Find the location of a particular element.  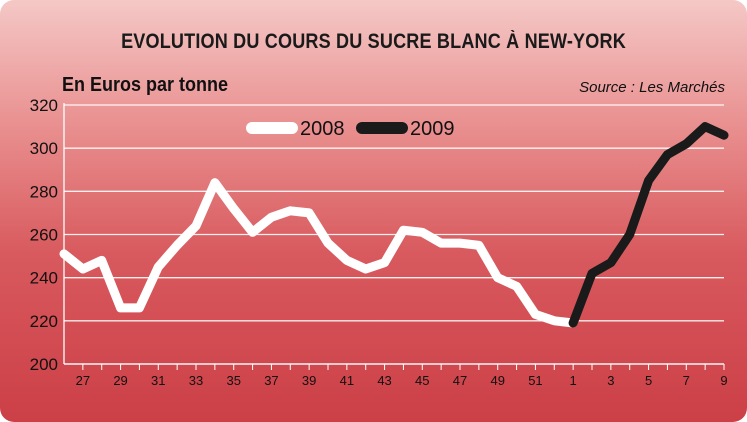

x-tick-label: 7 is located at coordinates (686, 380).